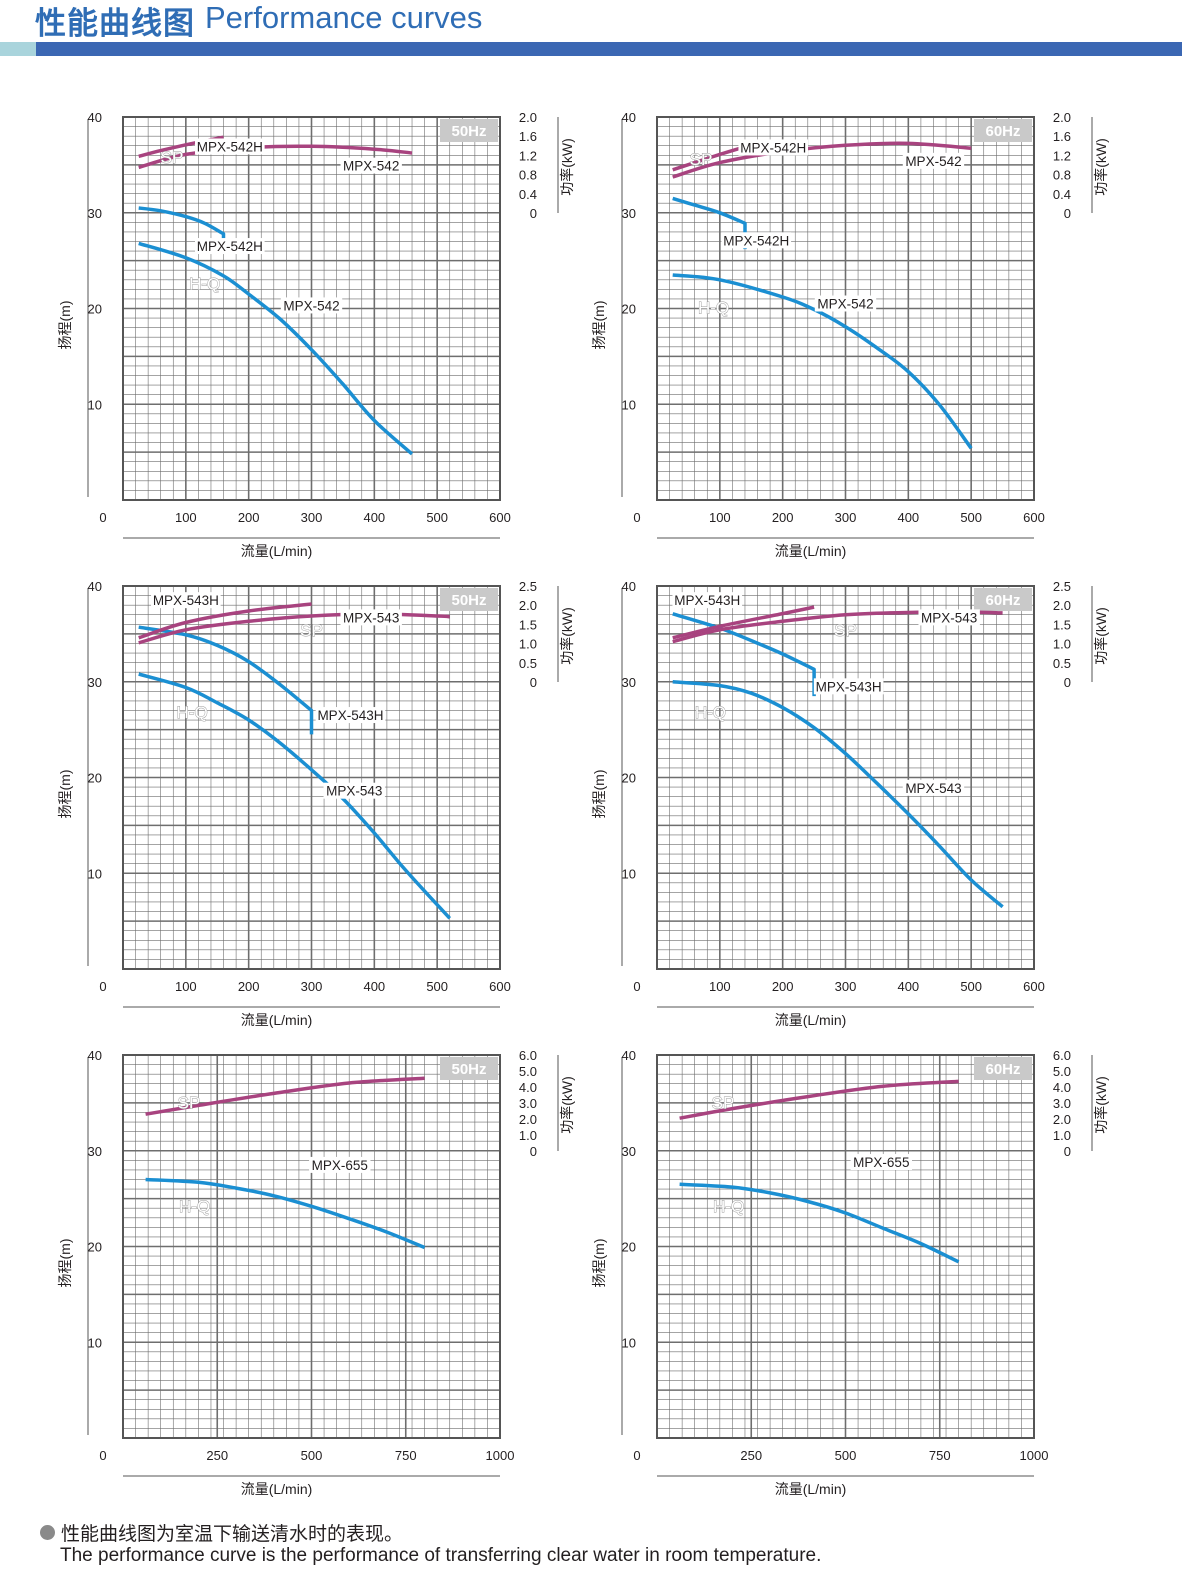 This screenshot has width=1182, height=1583. Describe the element at coordinates (1062, 663) in the screenshot. I see `power-tick-label: 0.5` at that location.